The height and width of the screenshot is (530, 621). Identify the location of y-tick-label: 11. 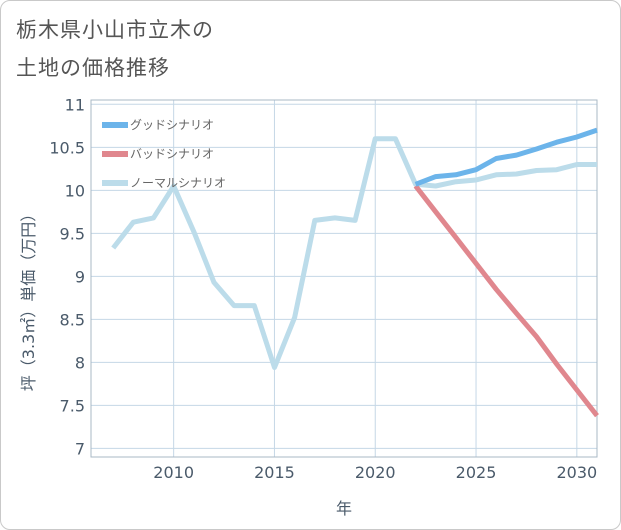
(75, 104).